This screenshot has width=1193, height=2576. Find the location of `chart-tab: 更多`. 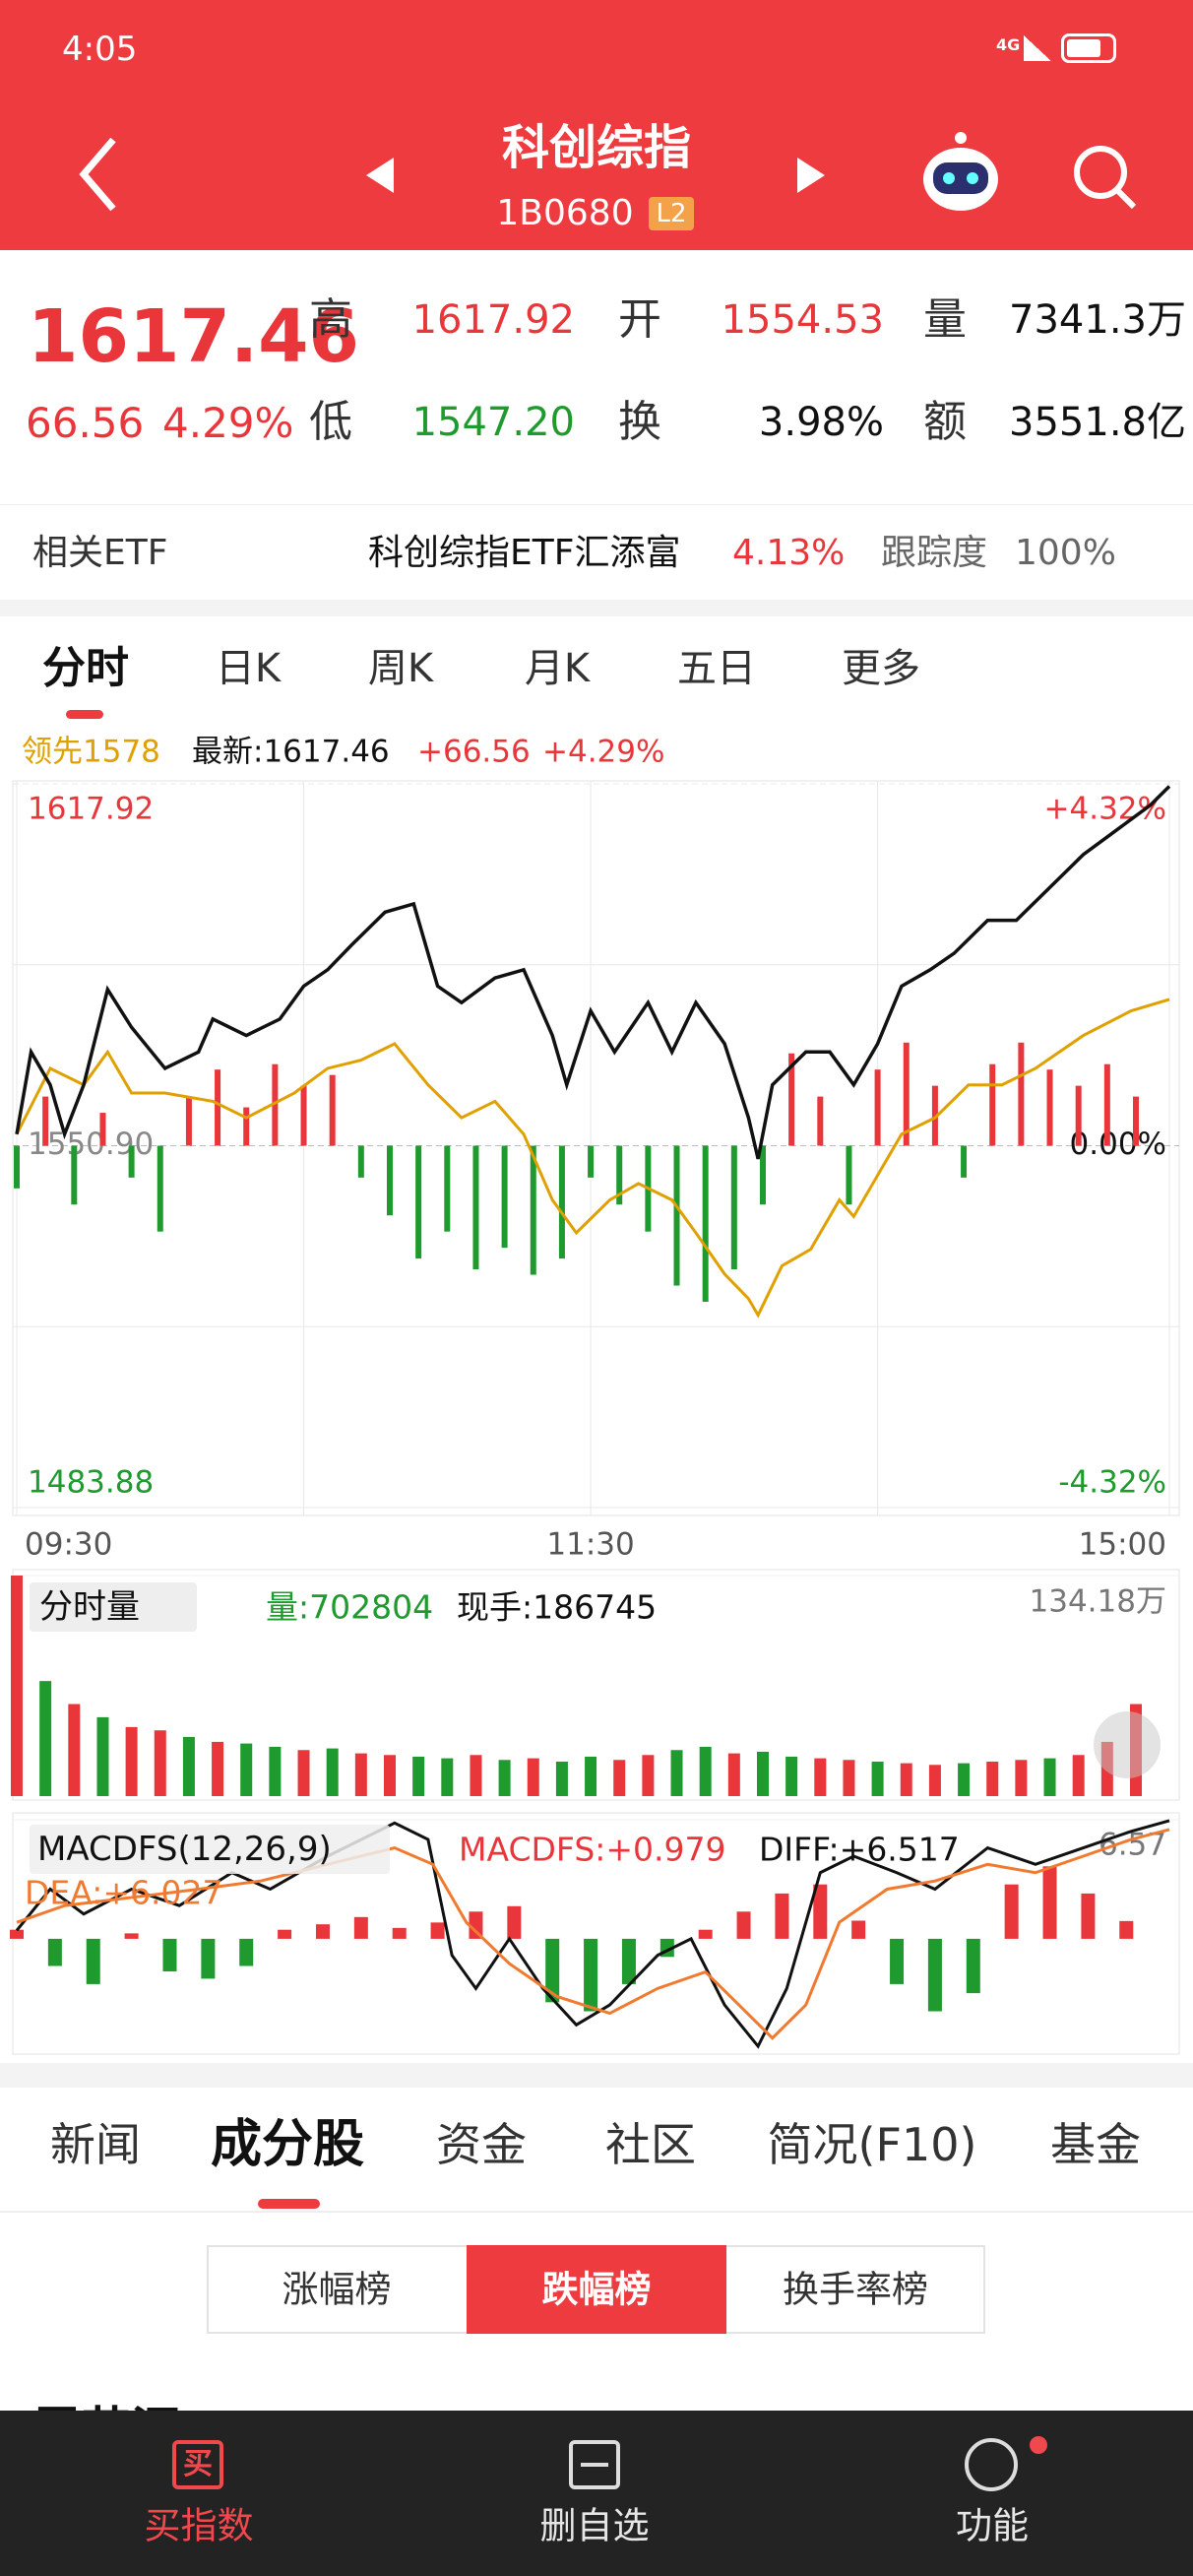

chart-tab: 更多 is located at coordinates (881, 668).